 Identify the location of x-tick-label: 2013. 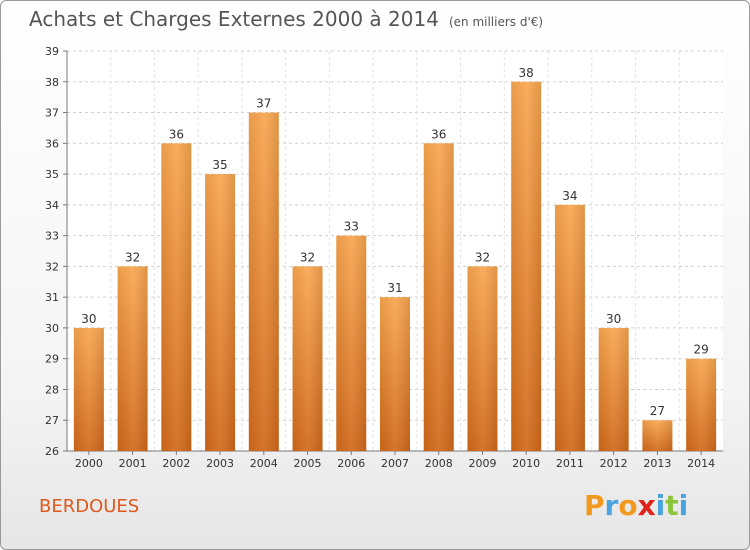
(657, 463).